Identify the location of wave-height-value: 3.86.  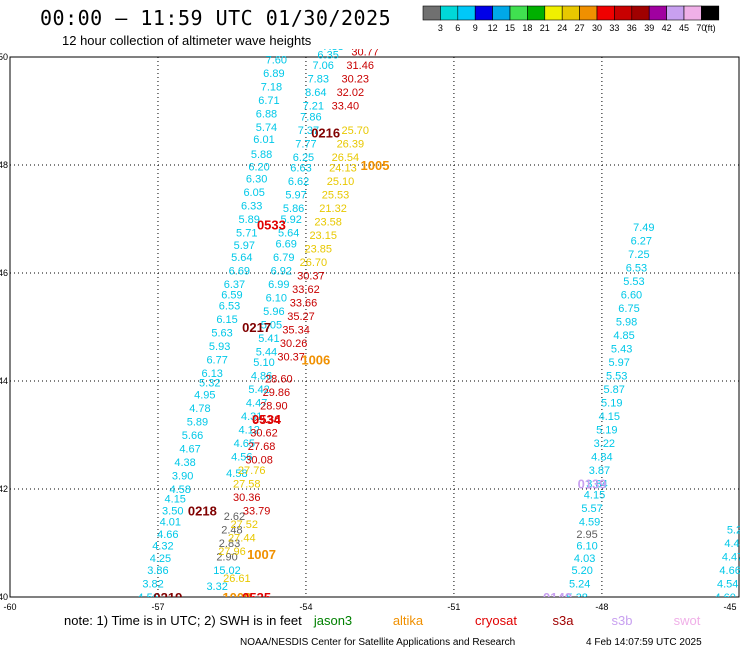
(157, 571).